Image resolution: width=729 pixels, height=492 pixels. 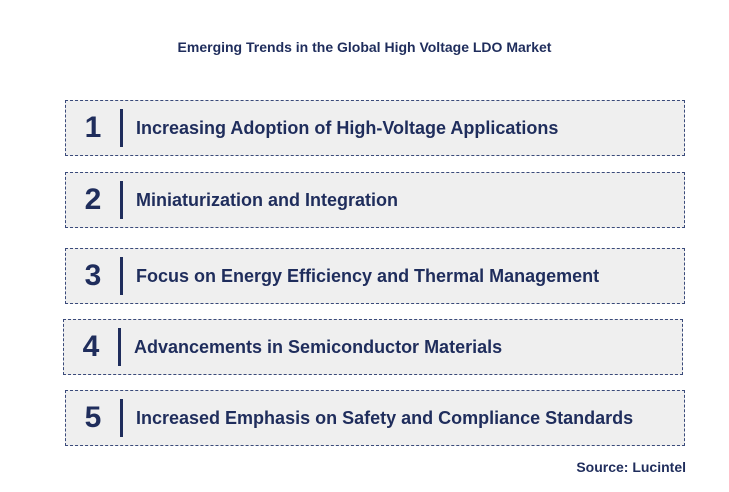 I want to click on trend-item-2: 2 Miniaturization and Integration, so click(x=375, y=200).